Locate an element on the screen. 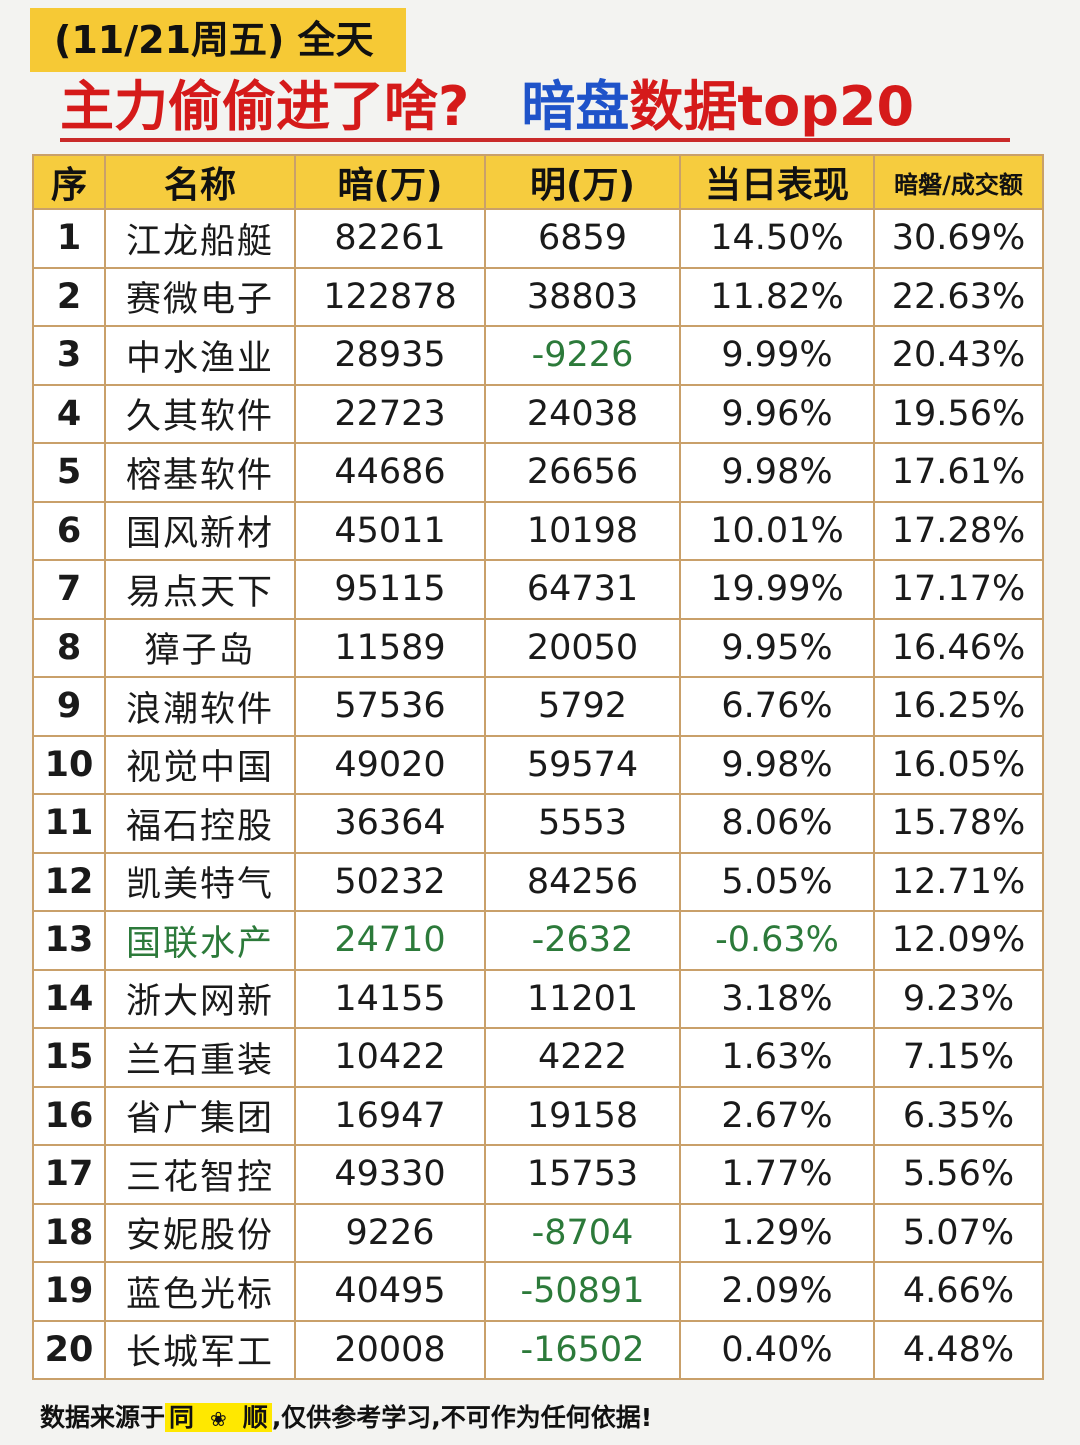 The image size is (1080, 1445). cell-index: 2 is located at coordinates (69, 296).